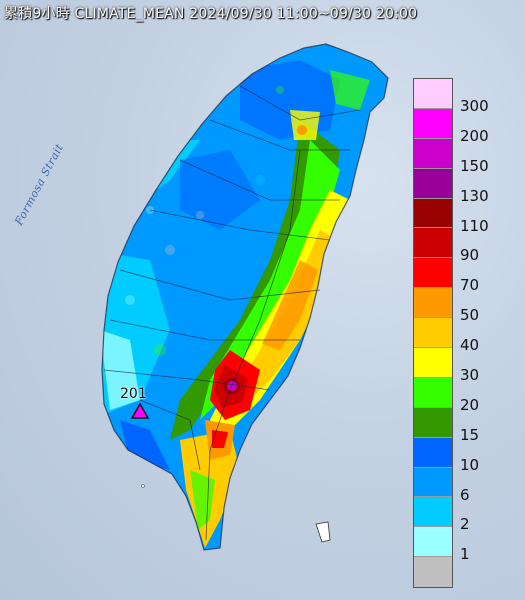  I want to click on legend-label: 30, so click(470, 375).